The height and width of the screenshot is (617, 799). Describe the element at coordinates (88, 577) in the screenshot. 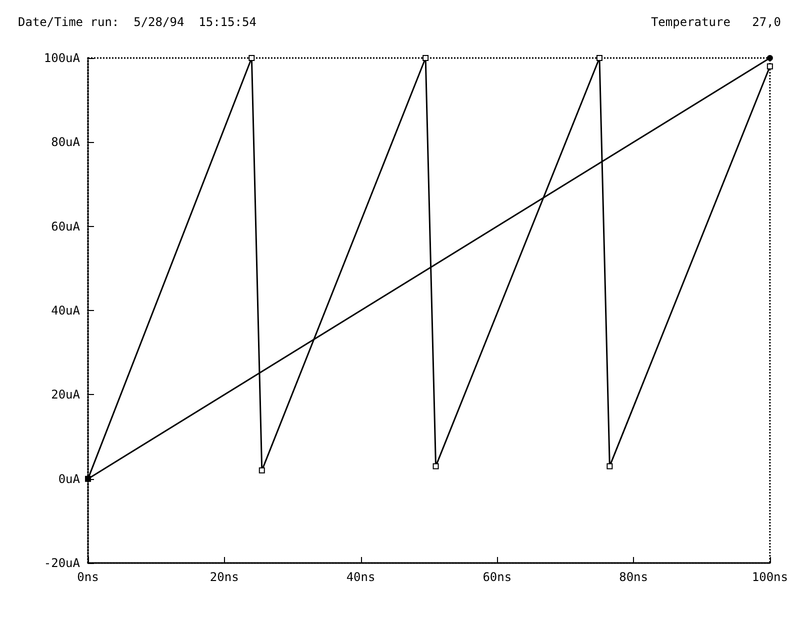

I see `x-tick-label: 0ns` at that location.